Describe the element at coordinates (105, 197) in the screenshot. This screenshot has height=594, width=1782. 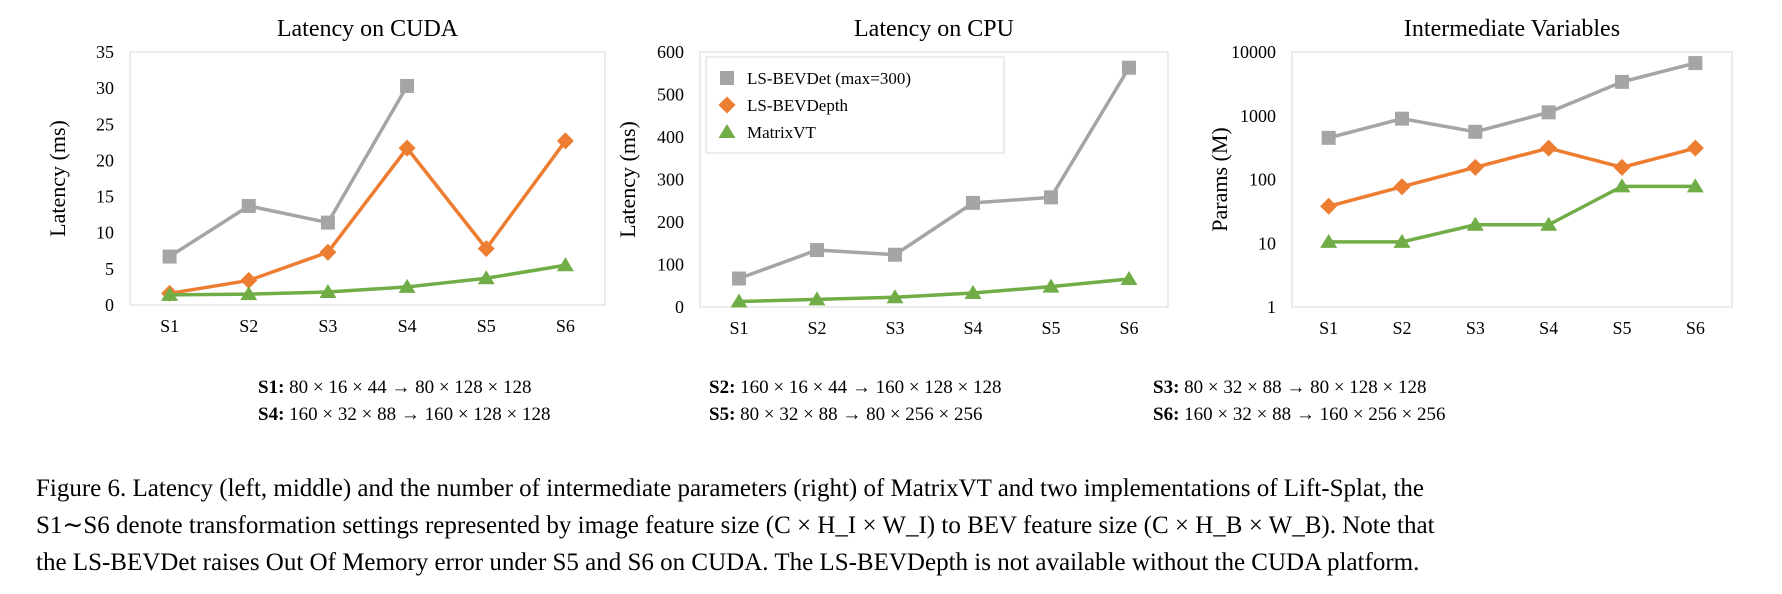
I see `y-tick-label: 15` at that location.